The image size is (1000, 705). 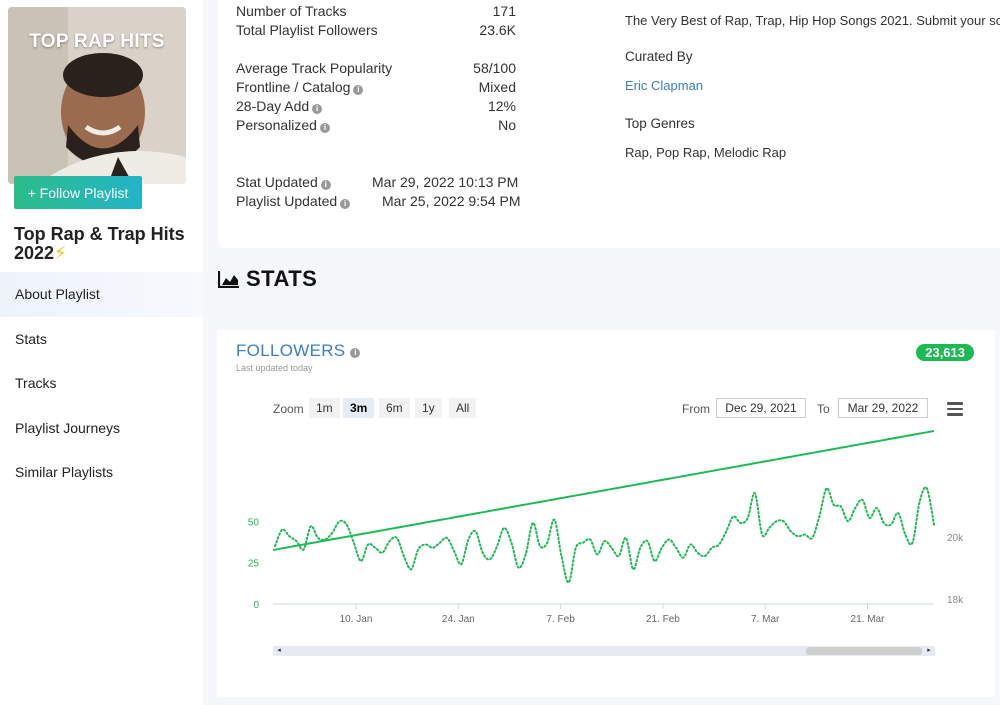 I want to click on trend-line-series, so click(x=603, y=490).